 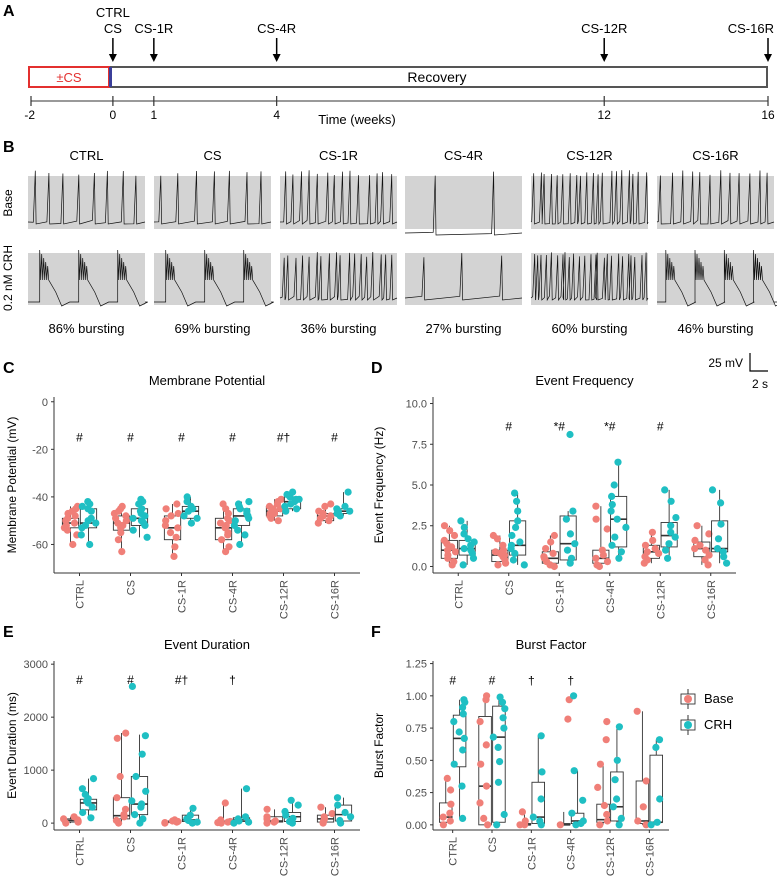 I want to click on bursting-label: 27% bursting, so click(x=464, y=328).